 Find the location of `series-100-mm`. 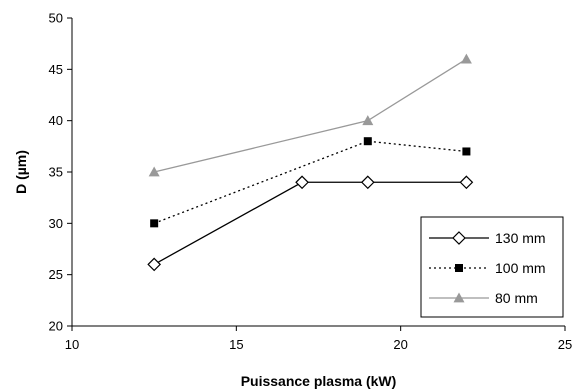

series-100-mm is located at coordinates (310, 182).